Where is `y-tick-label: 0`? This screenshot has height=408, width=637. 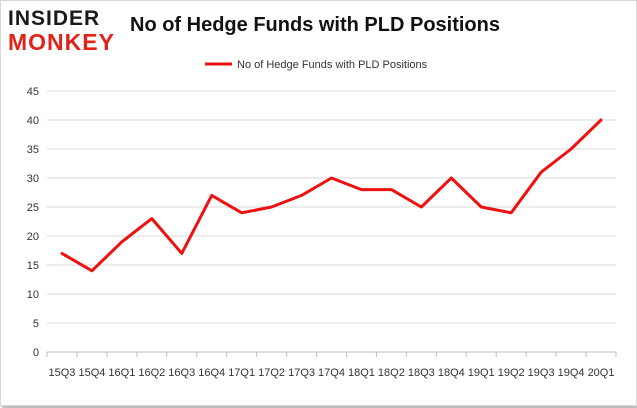 y-tick-label: 0 is located at coordinates (36, 353).